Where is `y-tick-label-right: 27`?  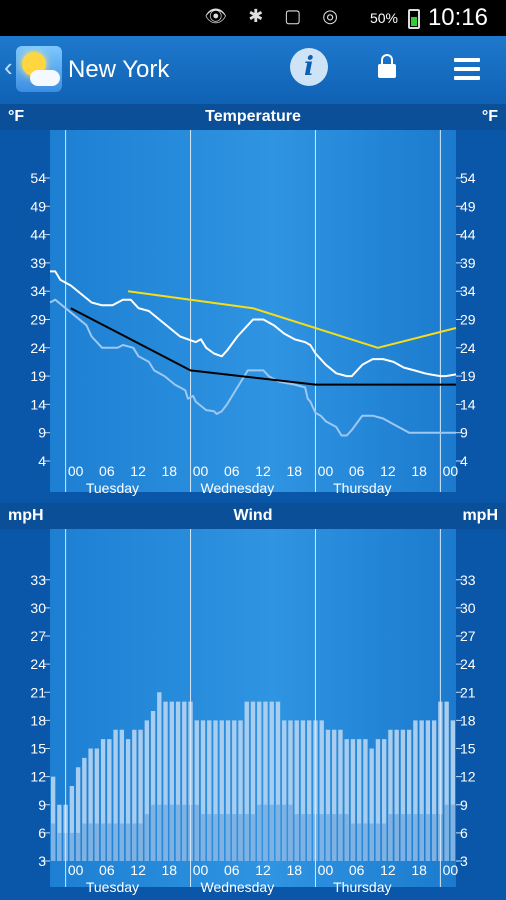 y-tick-label-right: 27 is located at coordinates (468, 636).